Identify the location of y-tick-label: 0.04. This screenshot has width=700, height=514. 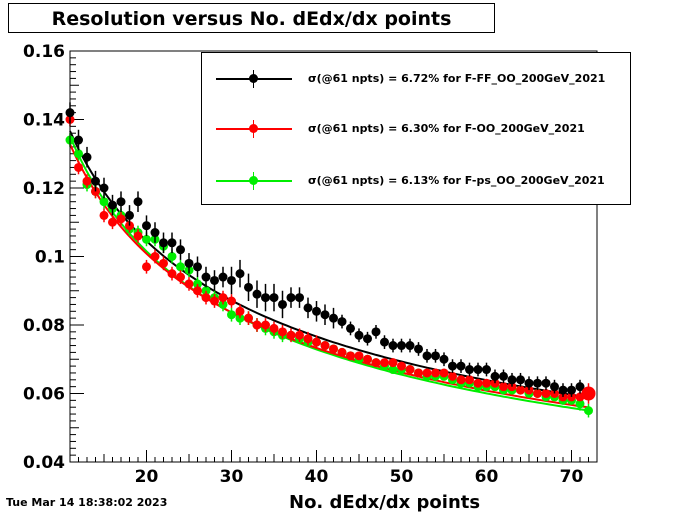
(44, 463).